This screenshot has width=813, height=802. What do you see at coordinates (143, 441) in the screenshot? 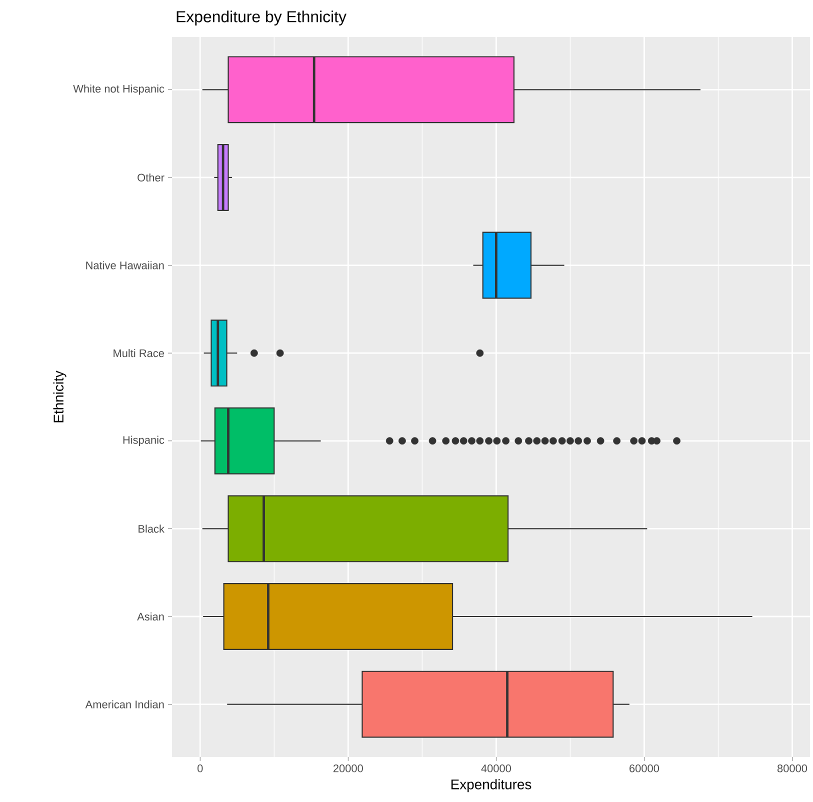
I see `y-tick-label: Hispanic` at bounding box center [143, 441].